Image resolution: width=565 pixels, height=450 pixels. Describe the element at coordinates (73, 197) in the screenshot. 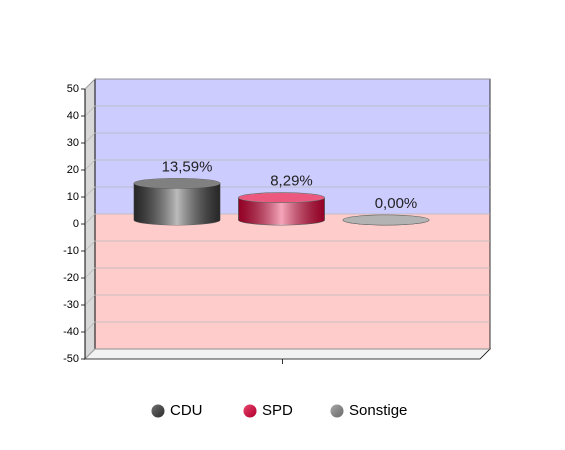

I see `y-tick-label: 10` at that location.